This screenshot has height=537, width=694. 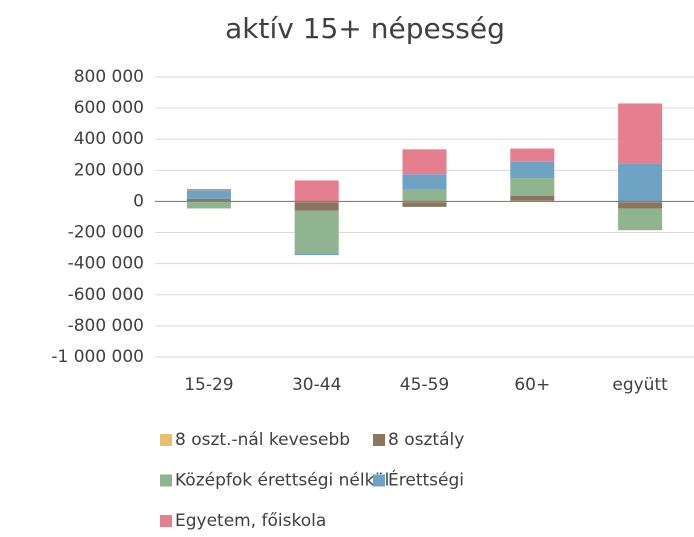 What do you see at coordinates (109, 77) in the screenshot?
I see `y-tick-label: 800 000` at bounding box center [109, 77].